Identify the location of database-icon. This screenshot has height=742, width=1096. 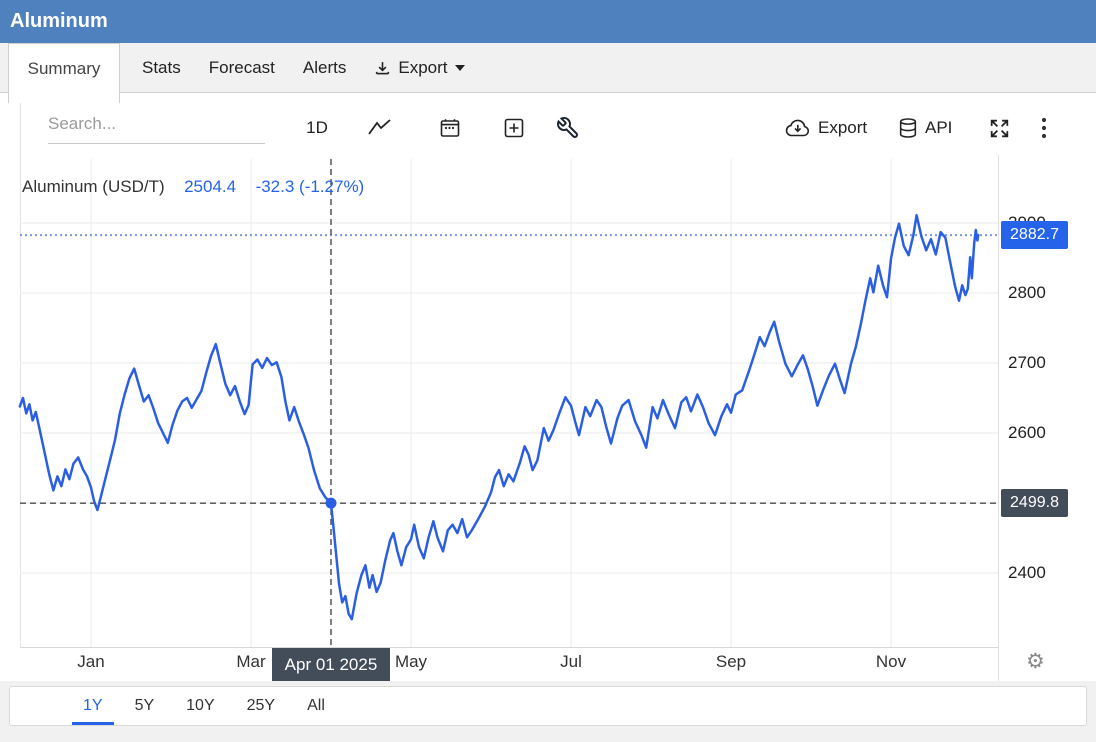
(908, 128).